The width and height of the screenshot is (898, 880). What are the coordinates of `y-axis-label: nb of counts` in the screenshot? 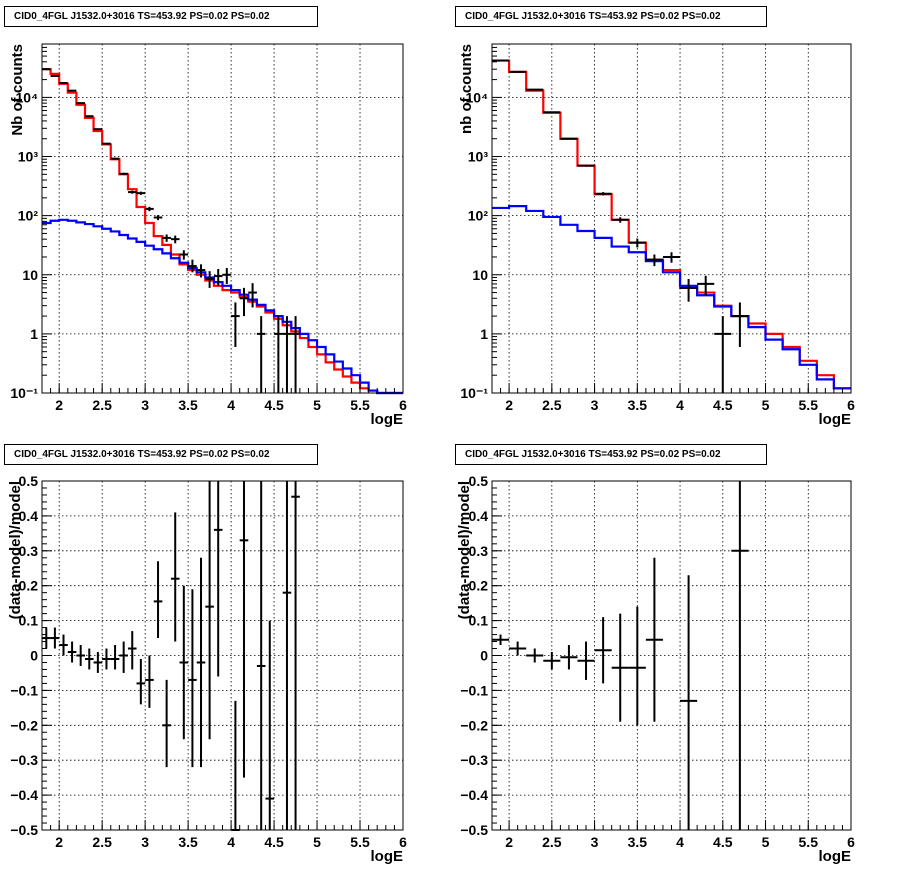 It's located at (466, 89).